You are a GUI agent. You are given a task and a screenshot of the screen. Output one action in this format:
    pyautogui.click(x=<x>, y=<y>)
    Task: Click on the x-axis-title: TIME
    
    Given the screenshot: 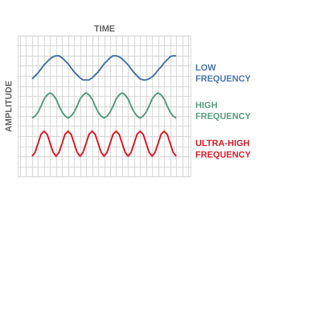 What is the action you would take?
    pyautogui.click(x=105, y=28)
    